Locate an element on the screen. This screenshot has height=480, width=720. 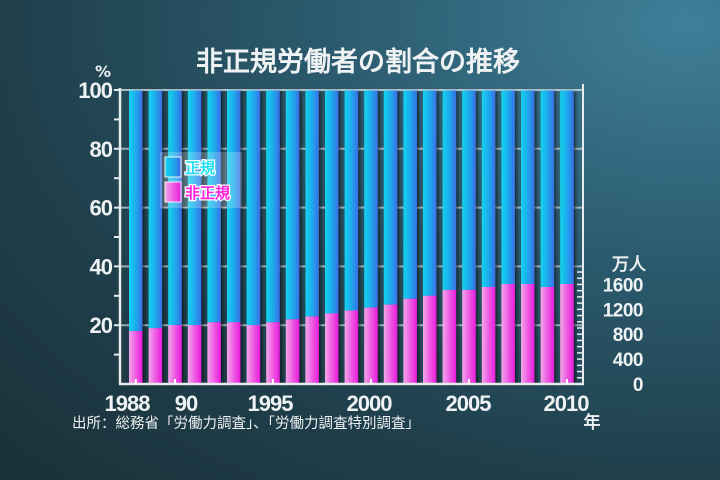
chart-title: 非正規労働者の割合の推移 is located at coordinates (358, 62).